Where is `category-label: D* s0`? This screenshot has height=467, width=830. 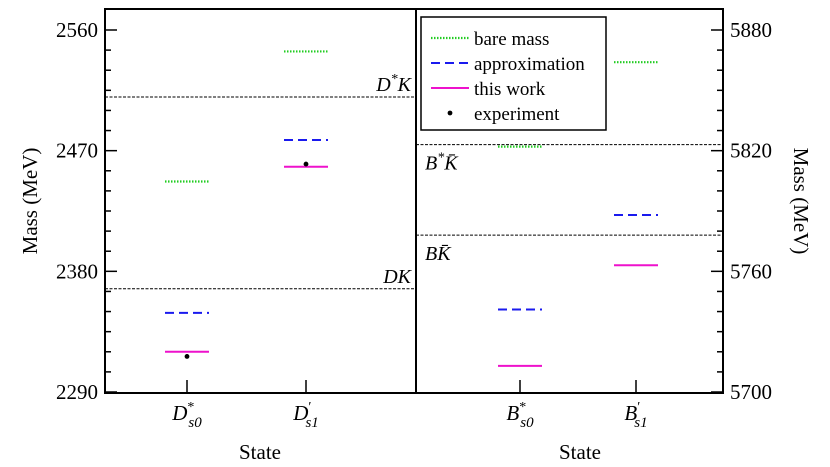 category-label: D* s0 is located at coordinates (186, 415).